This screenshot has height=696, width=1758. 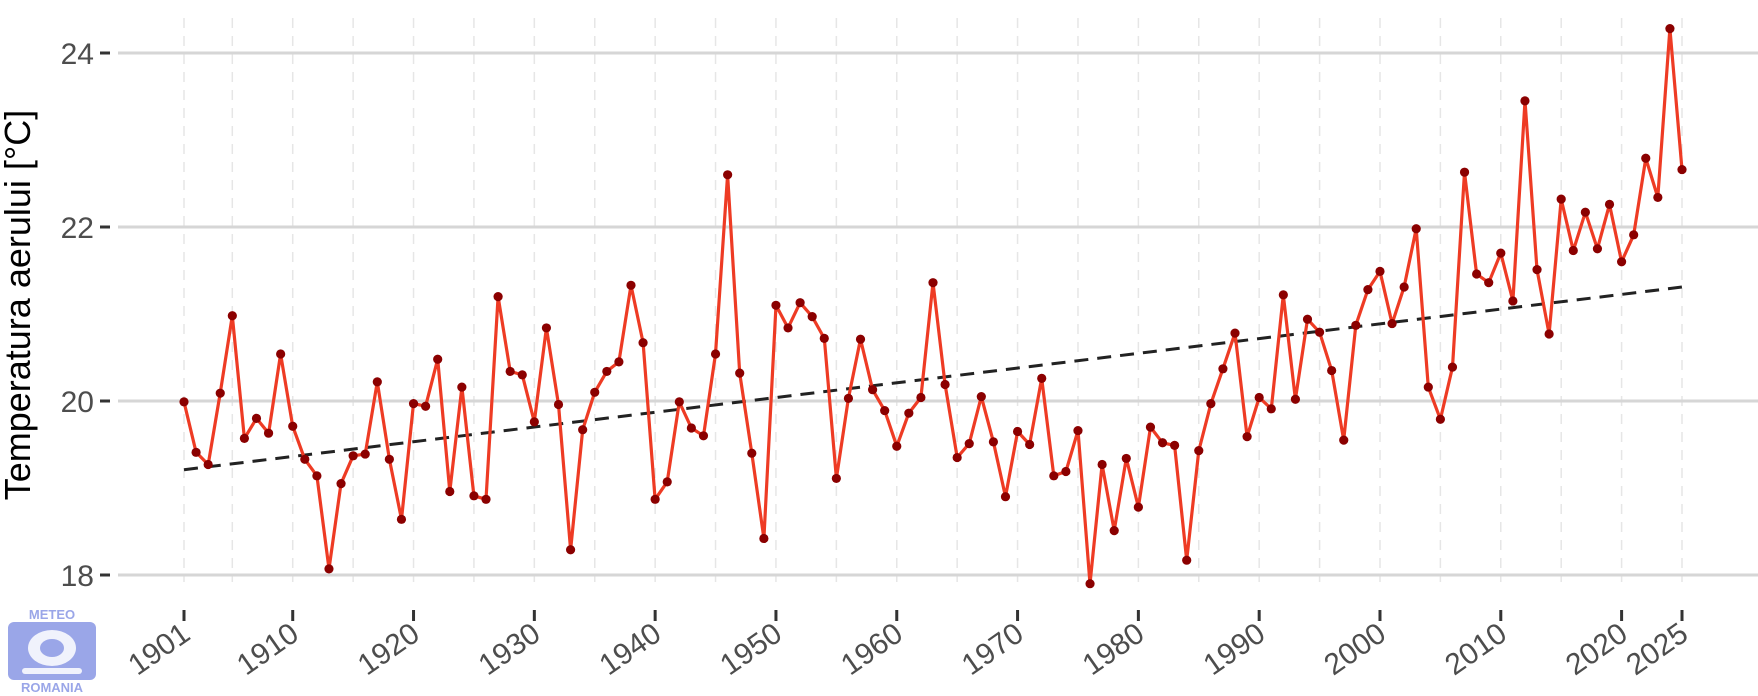 What do you see at coordinates (1657, 649) in the screenshot?
I see `x-tick-label: 2025` at bounding box center [1657, 649].